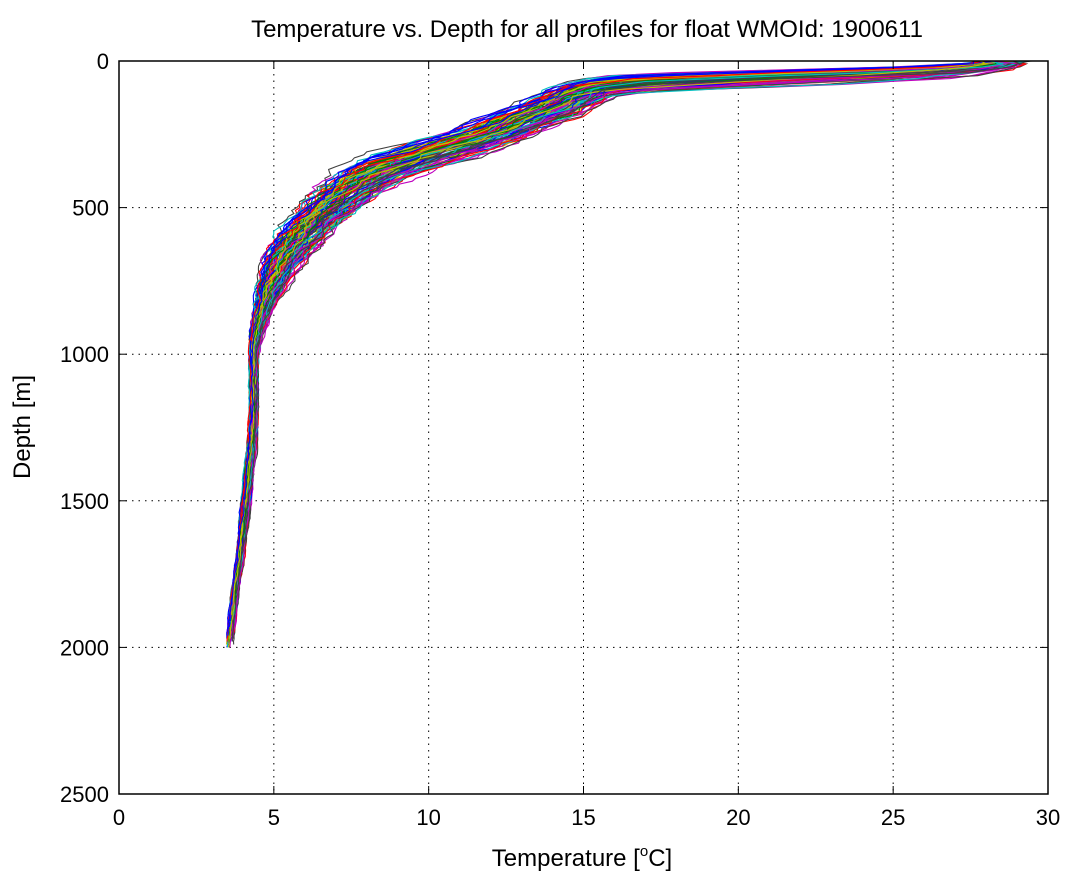 This screenshot has width=1073, height=879. I want to click on x-tick-label: 25, so click(893, 817).